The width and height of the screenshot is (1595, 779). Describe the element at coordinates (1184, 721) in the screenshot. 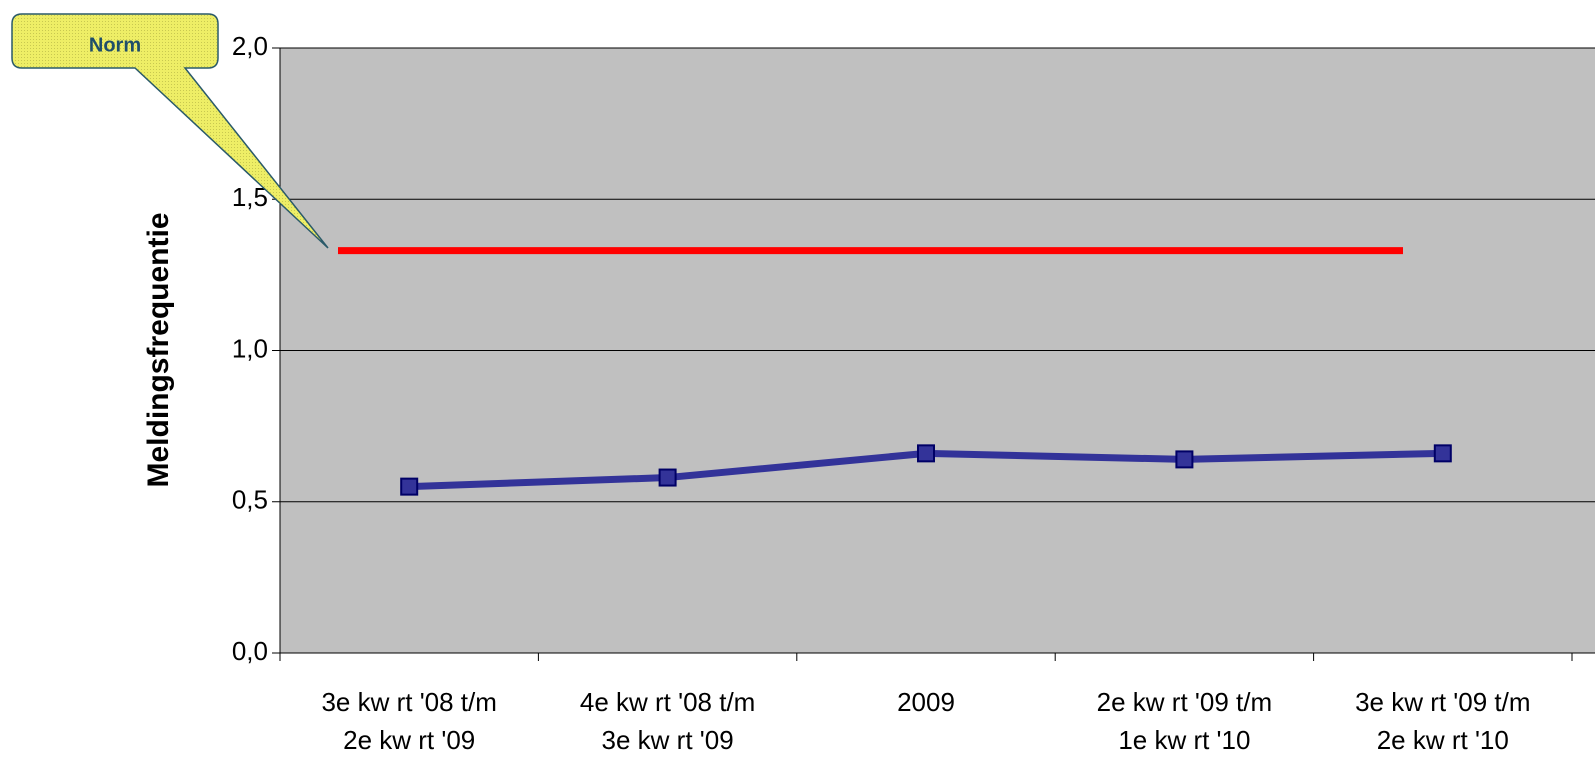

I see `x-tick-label: 2e kw rt '09 t/m 1e kw rt '10` at that location.